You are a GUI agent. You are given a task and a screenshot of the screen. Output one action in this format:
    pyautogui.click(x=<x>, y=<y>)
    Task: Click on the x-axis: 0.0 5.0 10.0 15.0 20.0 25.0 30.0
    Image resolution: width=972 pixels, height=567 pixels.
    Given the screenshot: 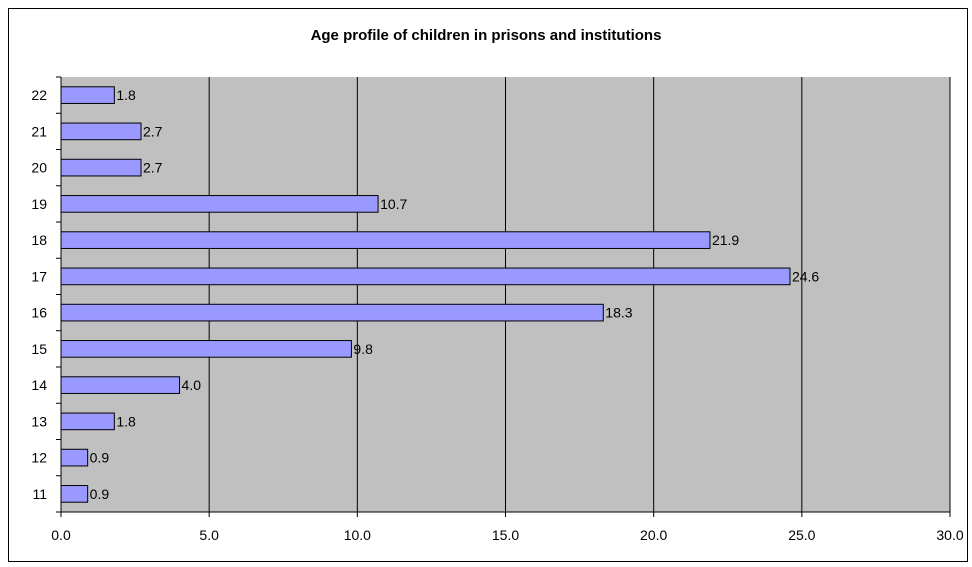 What is the action you would take?
    pyautogui.click(x=507, y=527)
    